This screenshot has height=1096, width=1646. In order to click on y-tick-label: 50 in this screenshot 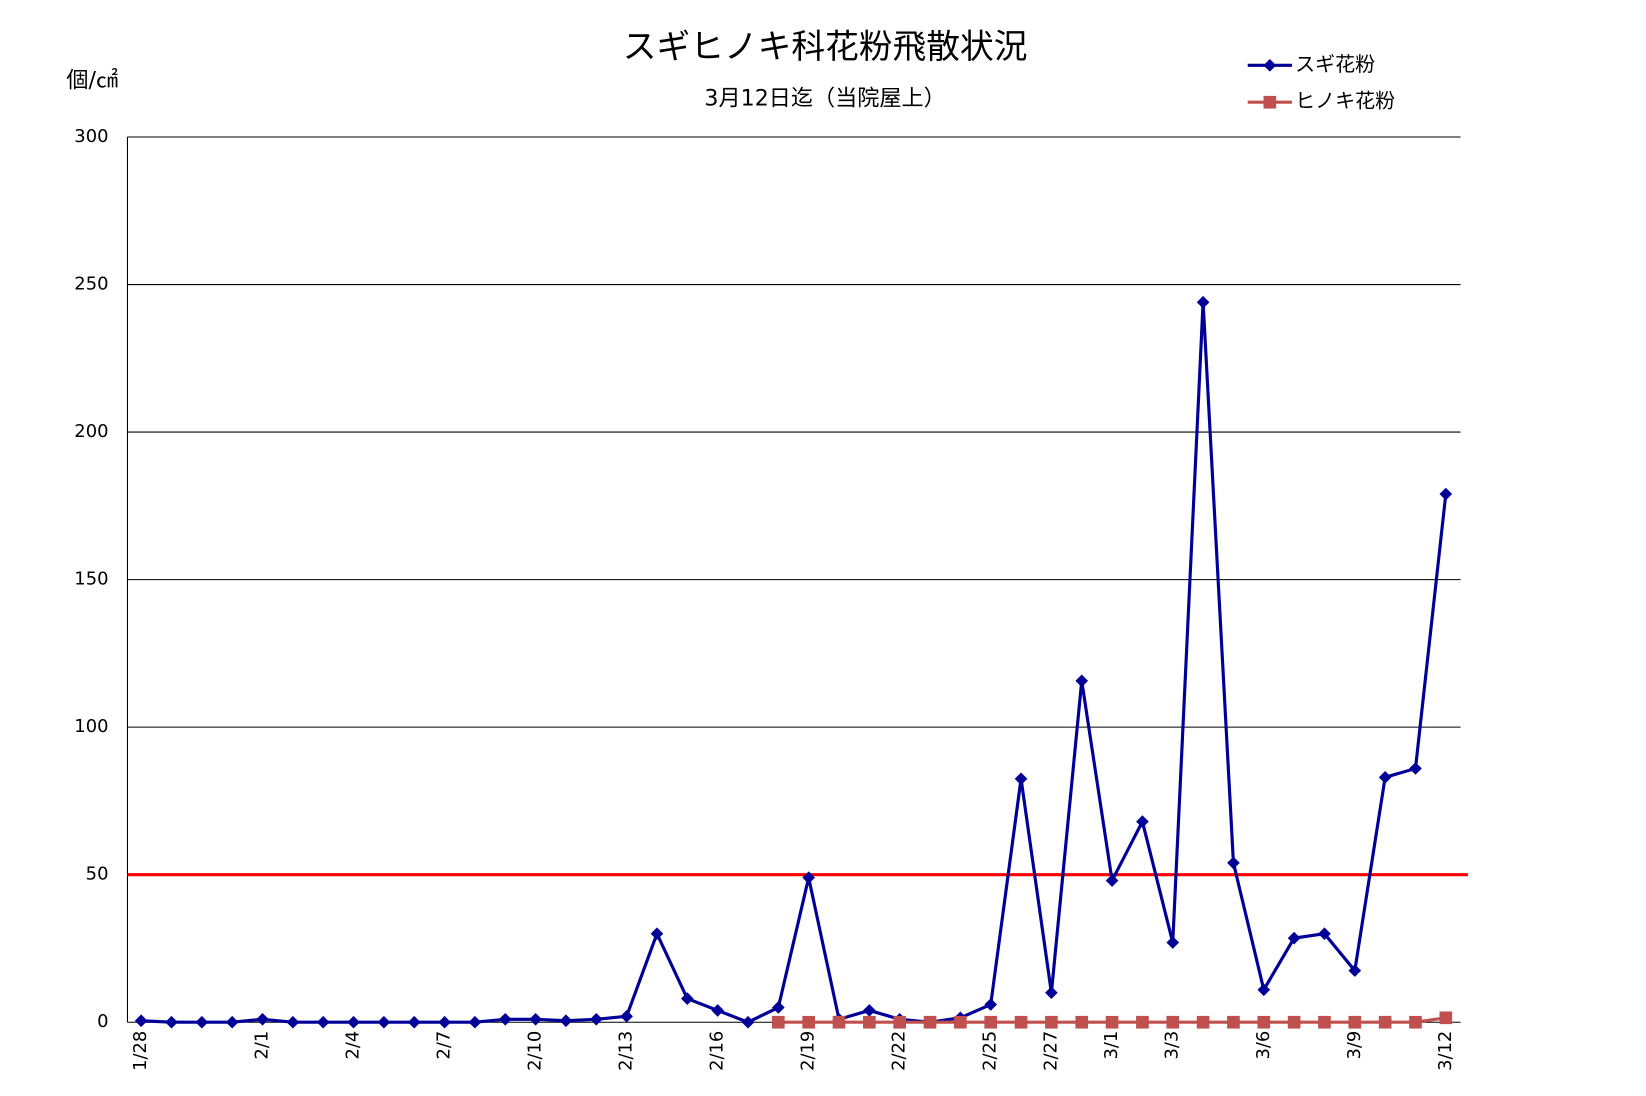, I will do `click(97, 874)`.